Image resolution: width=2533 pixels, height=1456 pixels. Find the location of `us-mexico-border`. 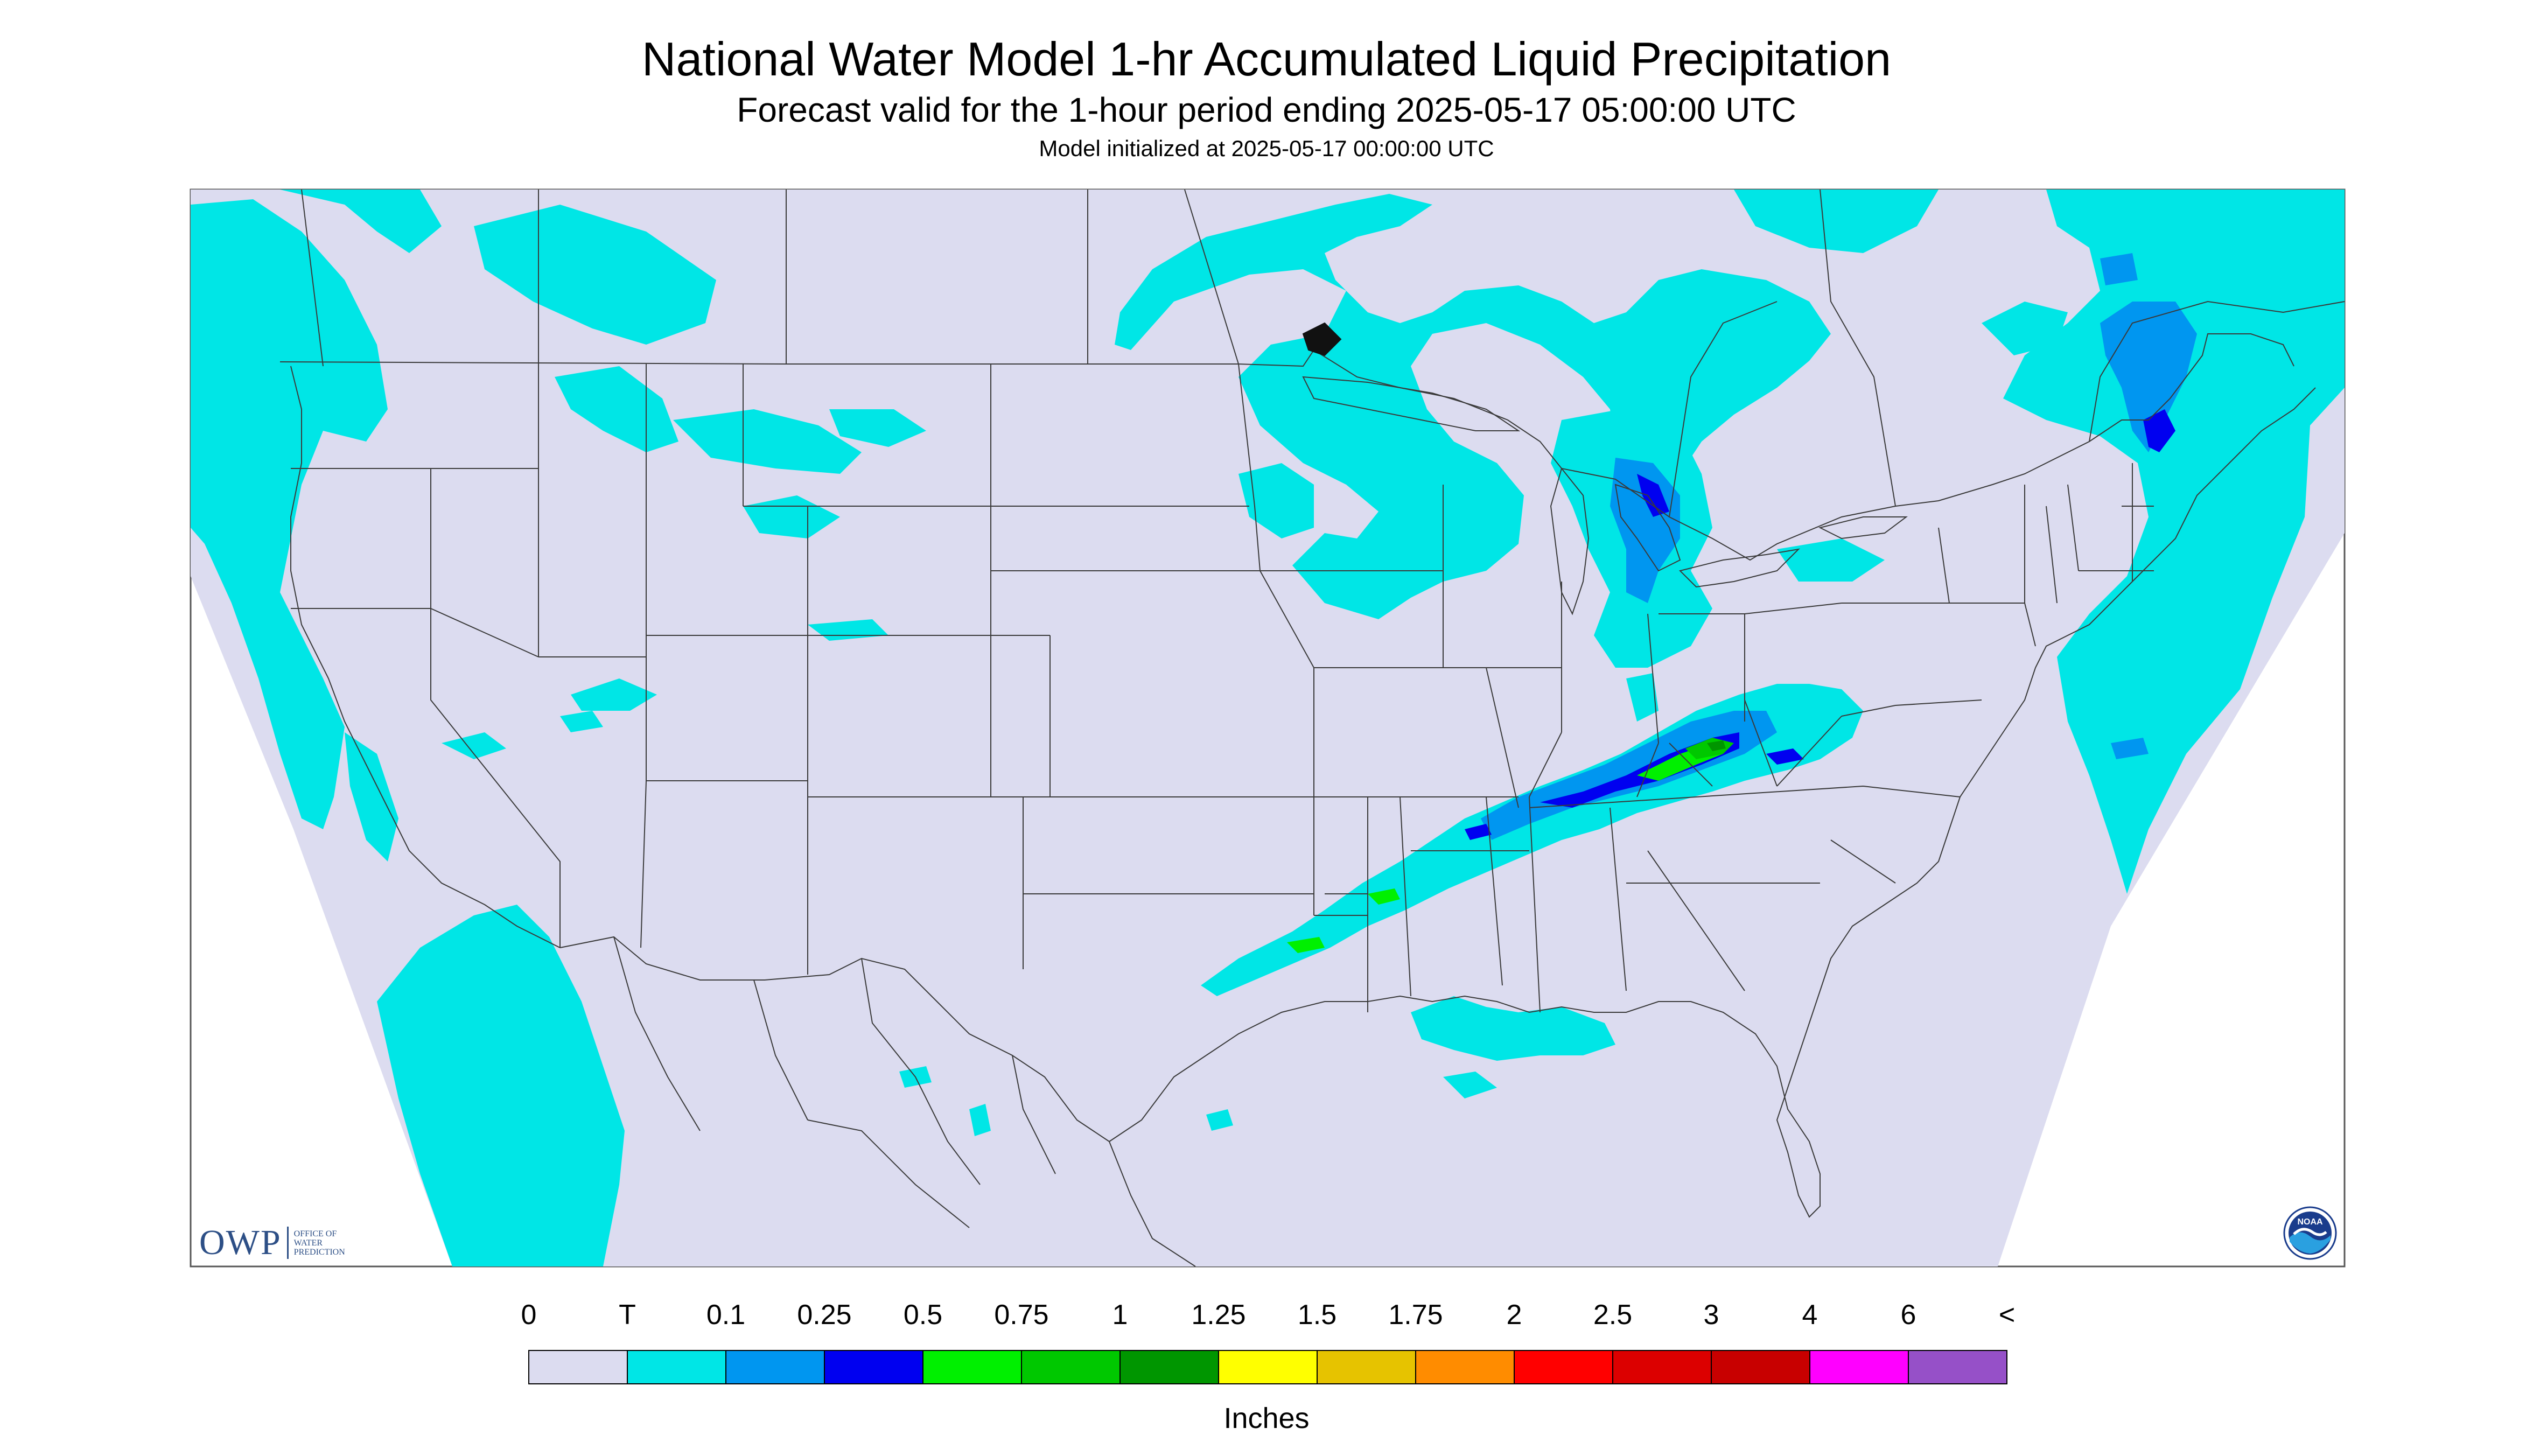

us-mexico-border is located at coordinates (883, 1039).